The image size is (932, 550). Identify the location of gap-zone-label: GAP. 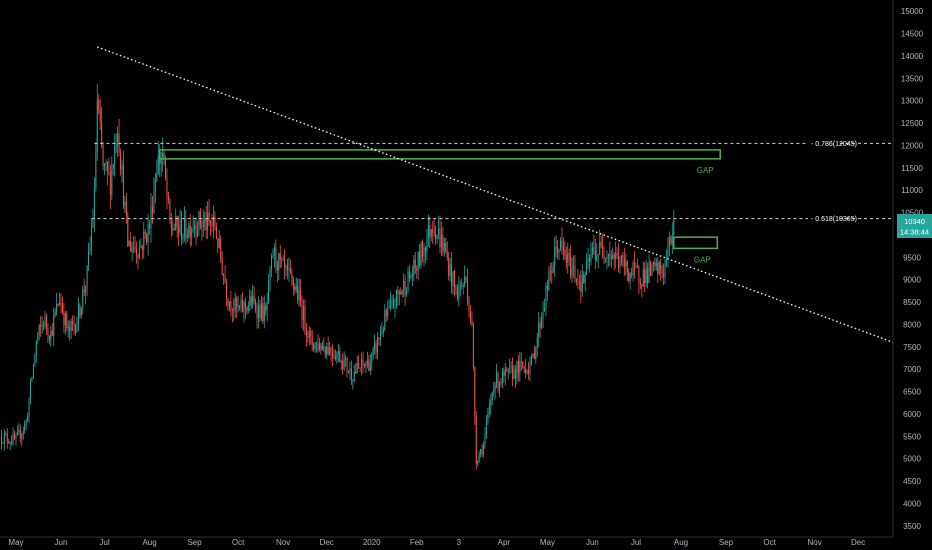
(702, 259).